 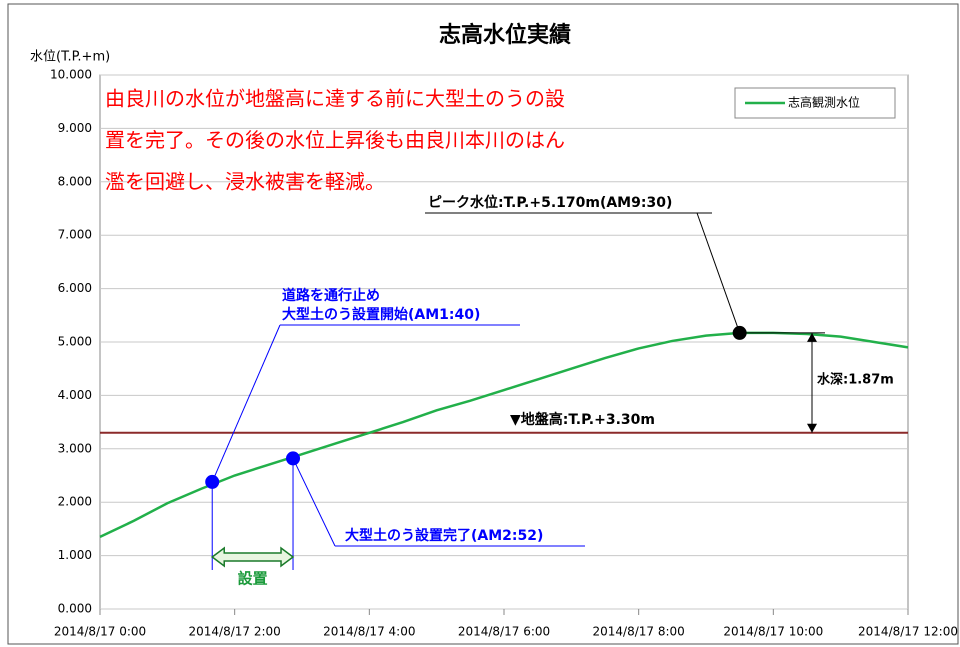 I want to click on annotation: 大型土のう設置完了(AM2:52), so click(x=444, y=535).